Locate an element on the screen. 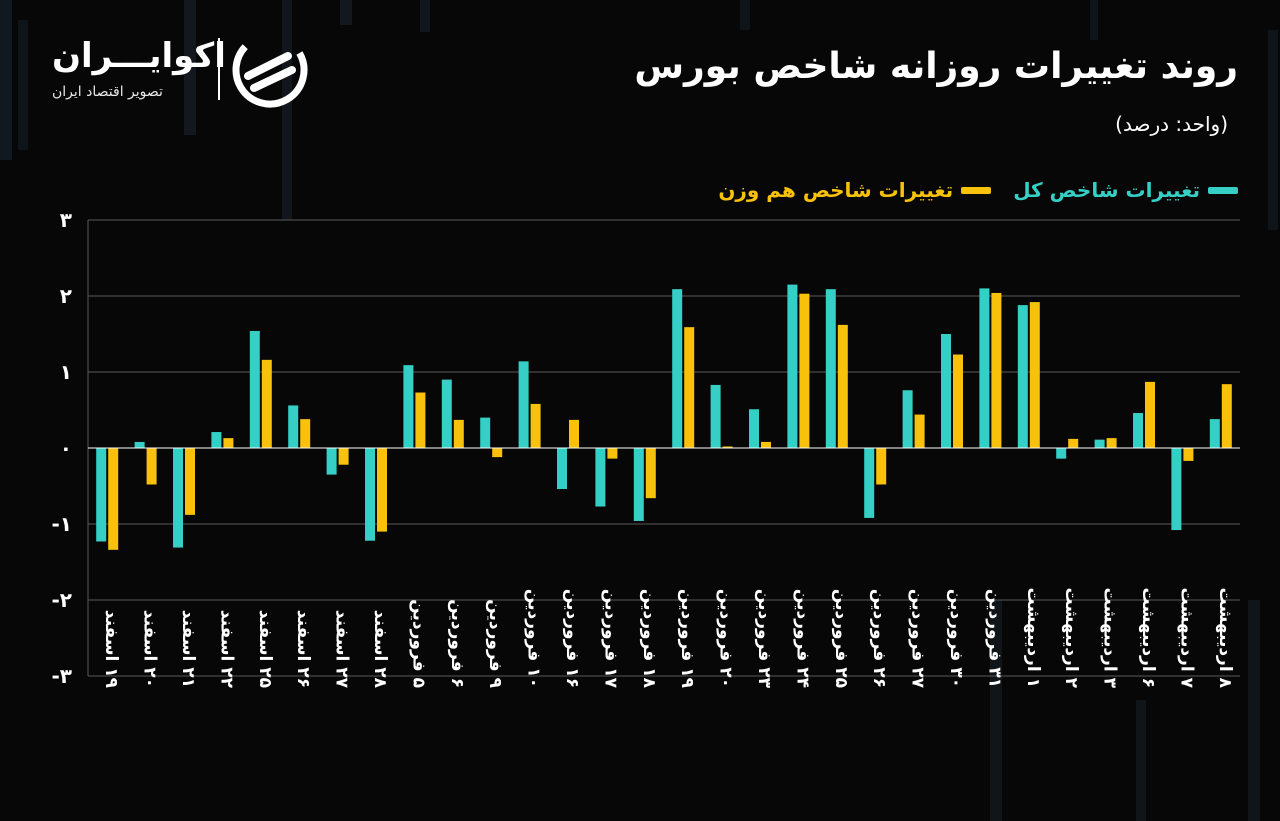 Image resolution: width=1280 pixels, height=821 pixels. legend-label-equal: تغییرات شاخص هم وزن is located at coordinates (836, 190).